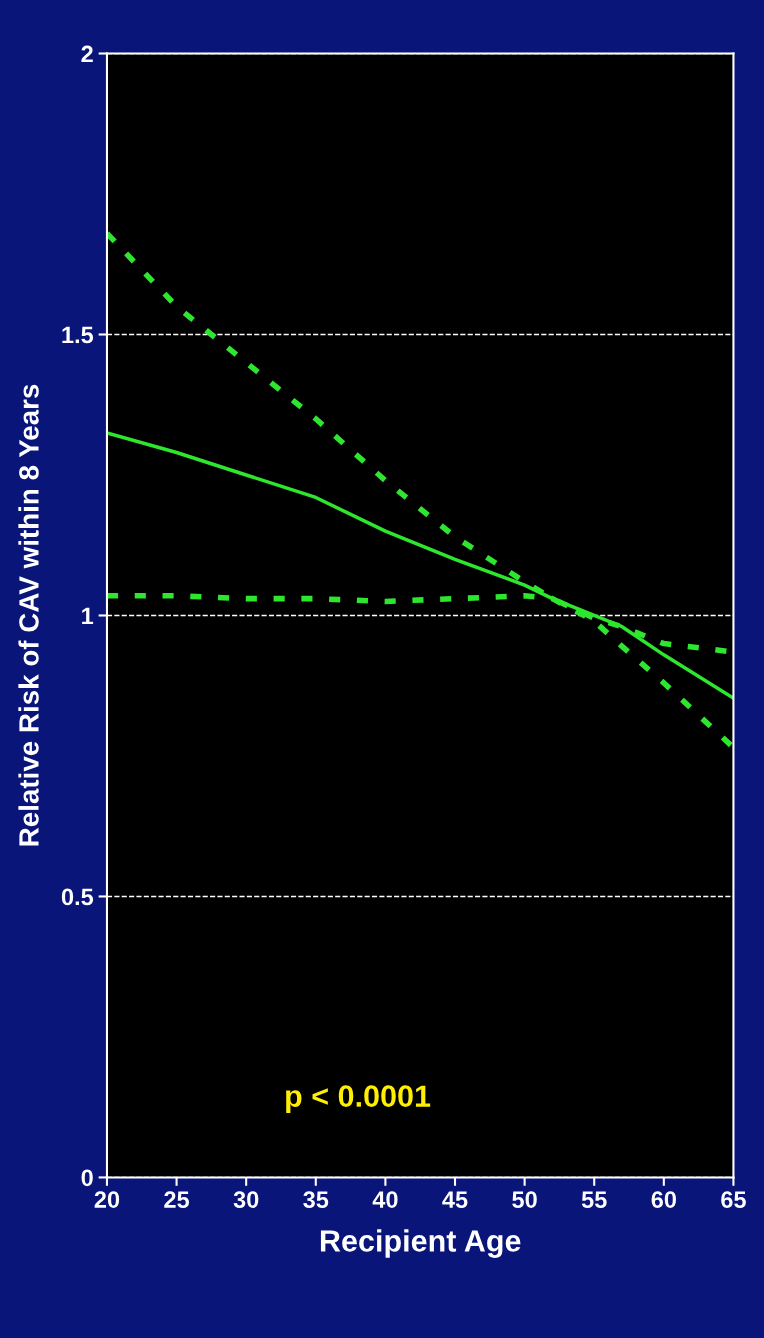  I want to click on x-tick-label: 40, so click(385, 1199).